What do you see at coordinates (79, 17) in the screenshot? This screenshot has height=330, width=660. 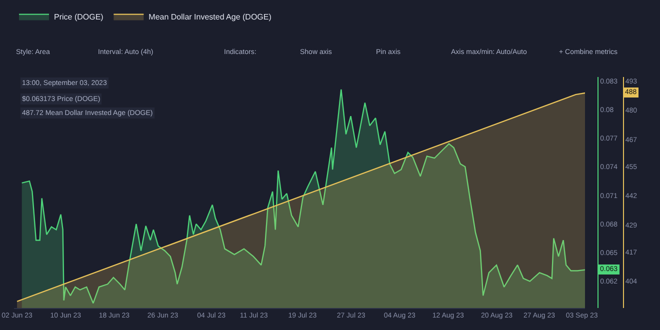 I see `legend-label: Price (DOGE)` at bounding box center [79, 17].